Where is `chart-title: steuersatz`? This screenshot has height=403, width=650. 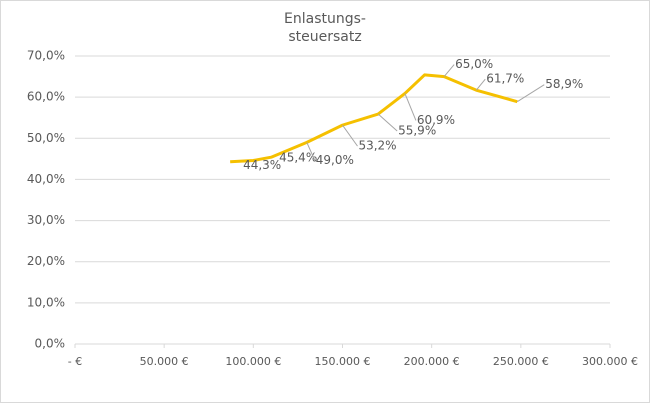
chart-title: steuersatz is located at coordinates (324, 37).